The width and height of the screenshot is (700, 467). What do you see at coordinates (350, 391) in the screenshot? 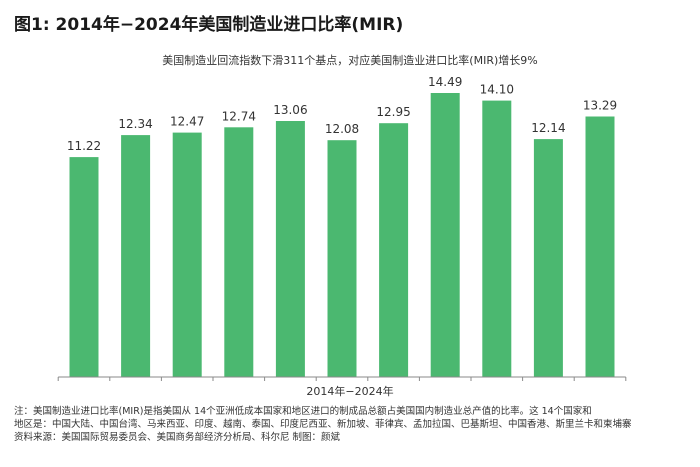
I see `x-axis-label: 2014年−2024年` at bounding box center [350, 391].